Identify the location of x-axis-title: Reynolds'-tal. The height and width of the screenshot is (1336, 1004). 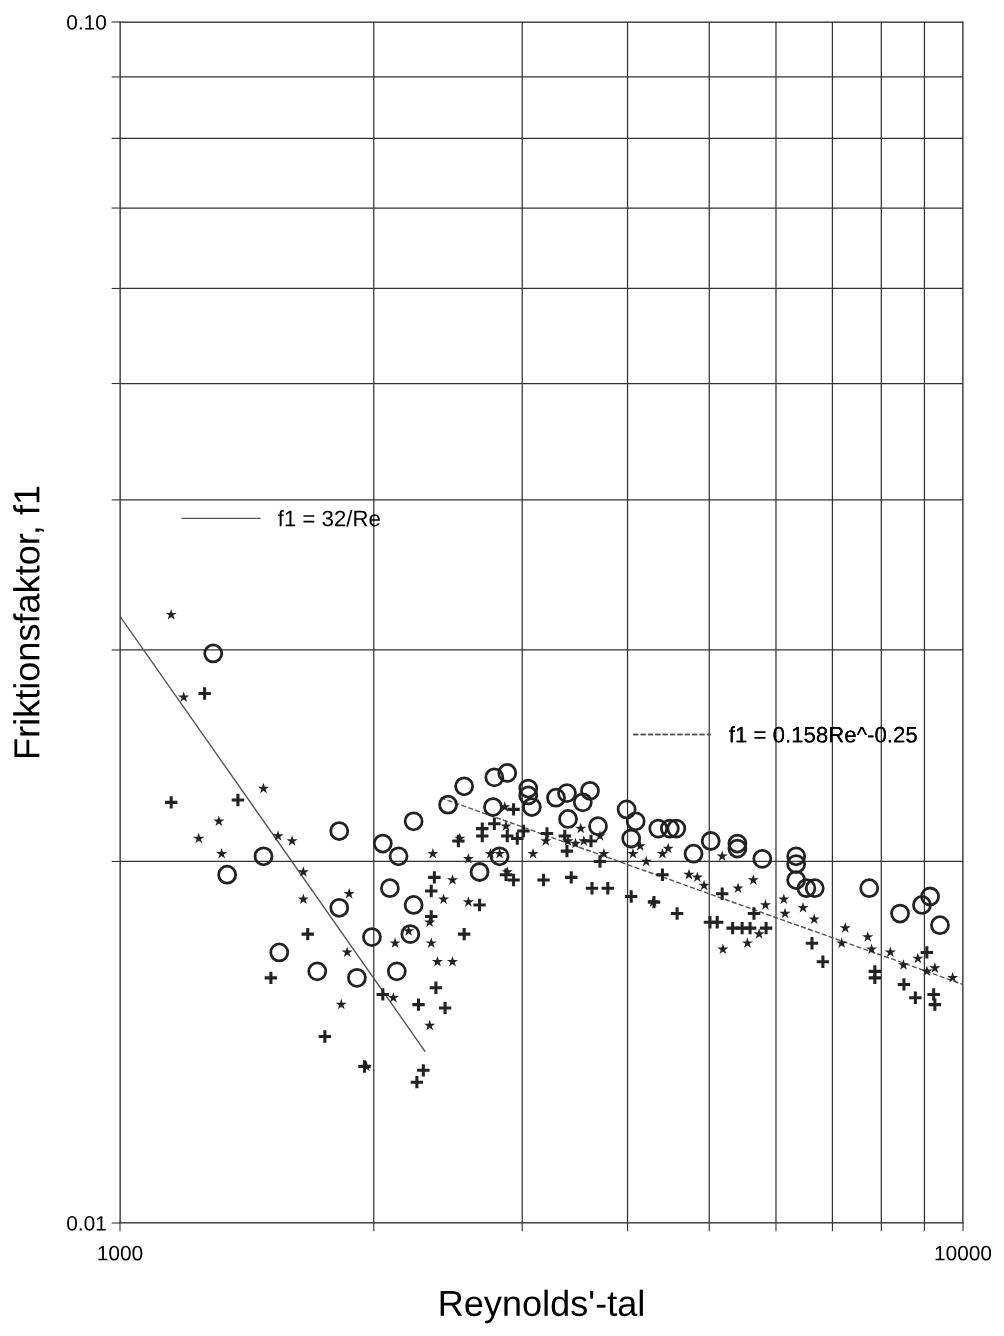
(541, 1306).